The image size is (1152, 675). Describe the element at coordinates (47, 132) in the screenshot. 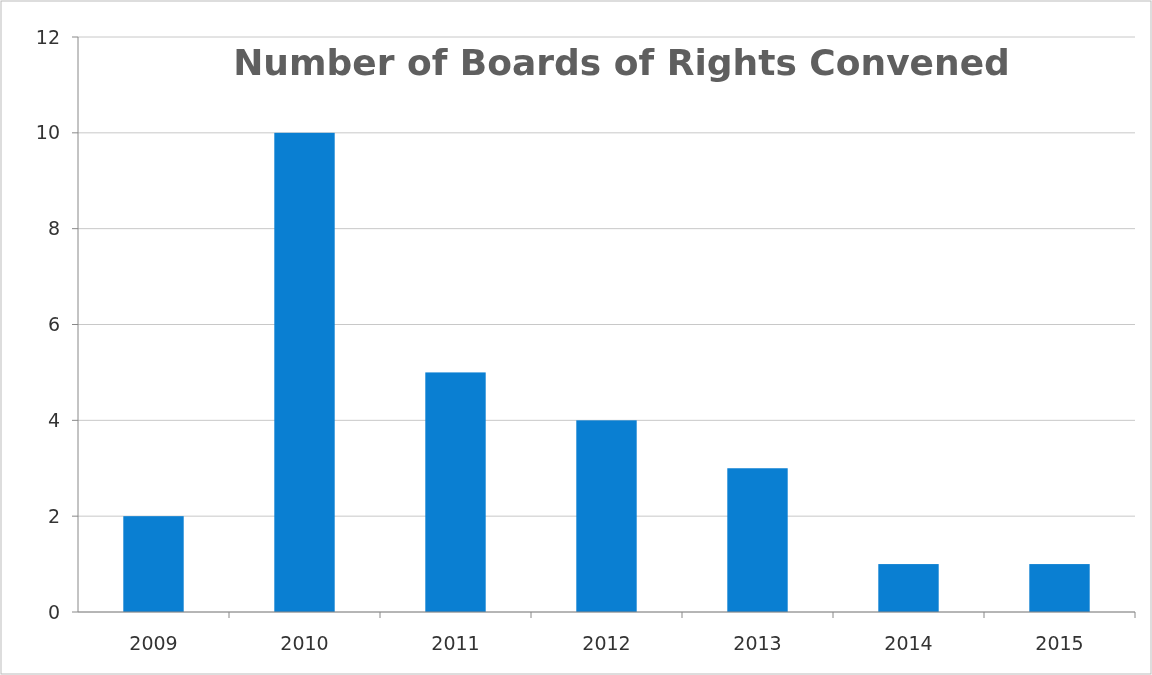

I see `y-tick-label: 10` at that location.